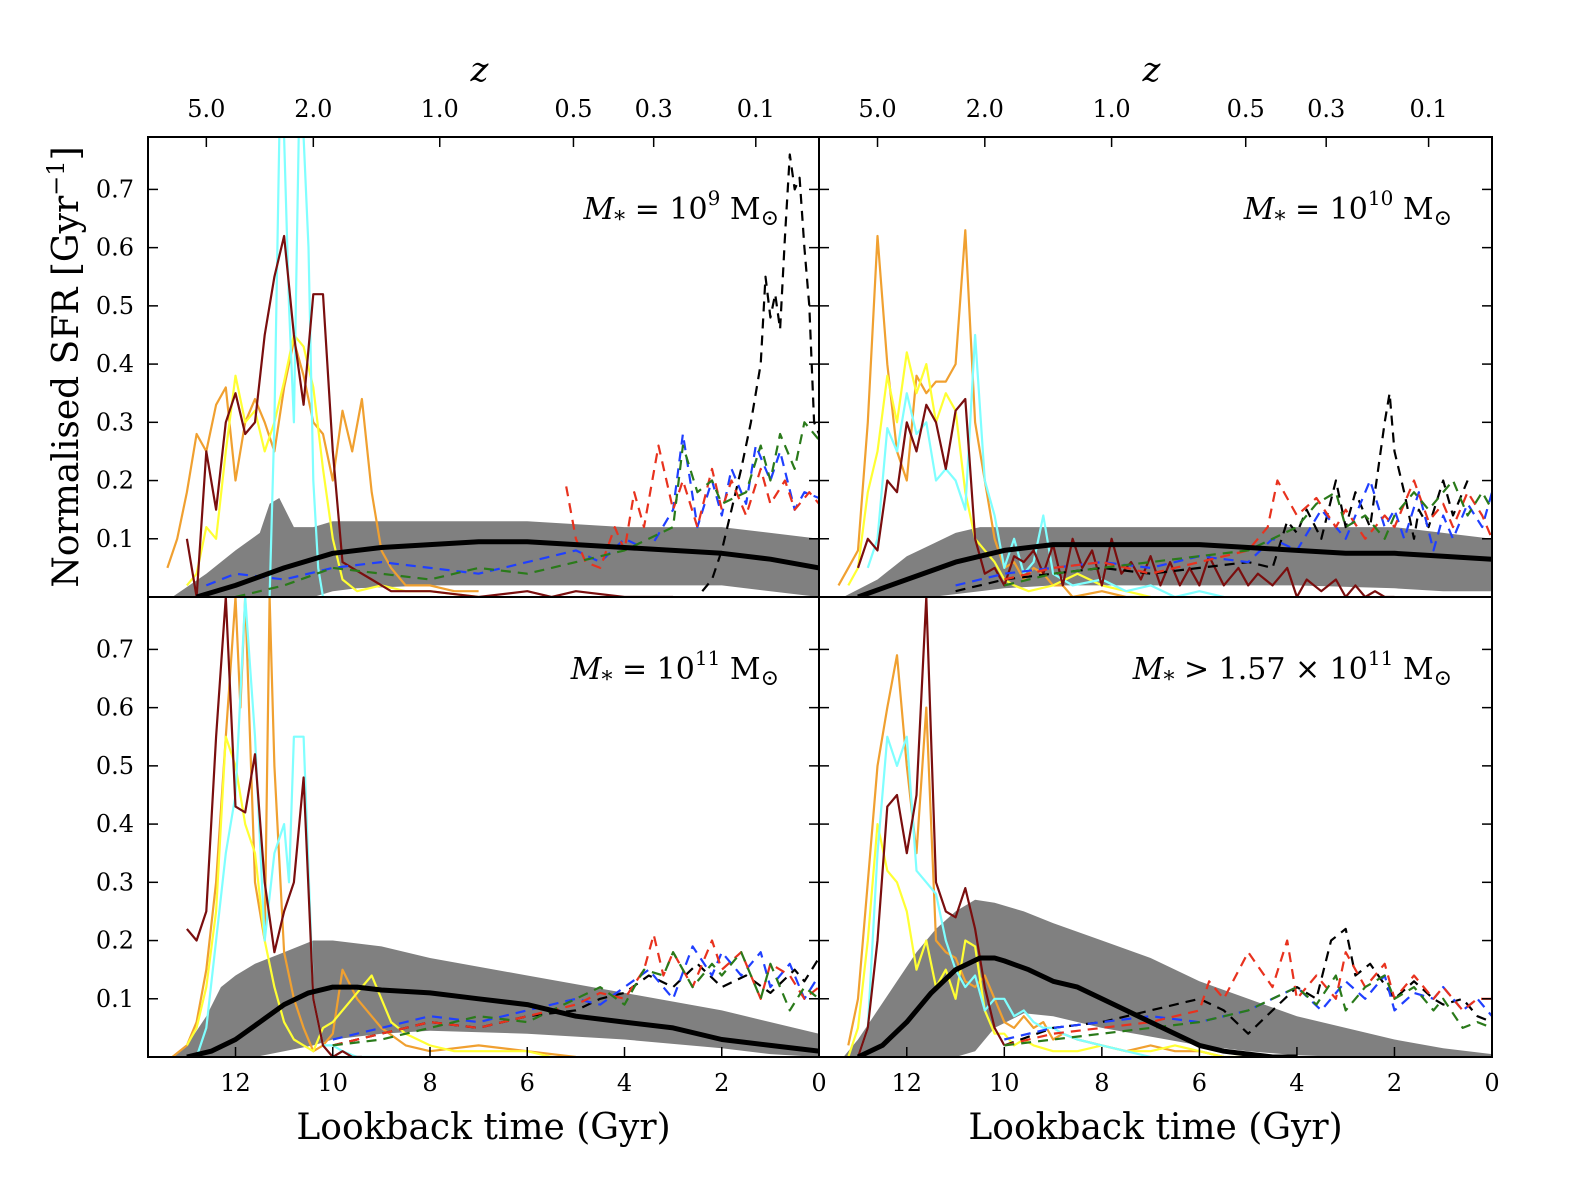  Describe the element at coordinates (1380, 198) in the screenshot. I see `mass-label-sup: 10` at that location.